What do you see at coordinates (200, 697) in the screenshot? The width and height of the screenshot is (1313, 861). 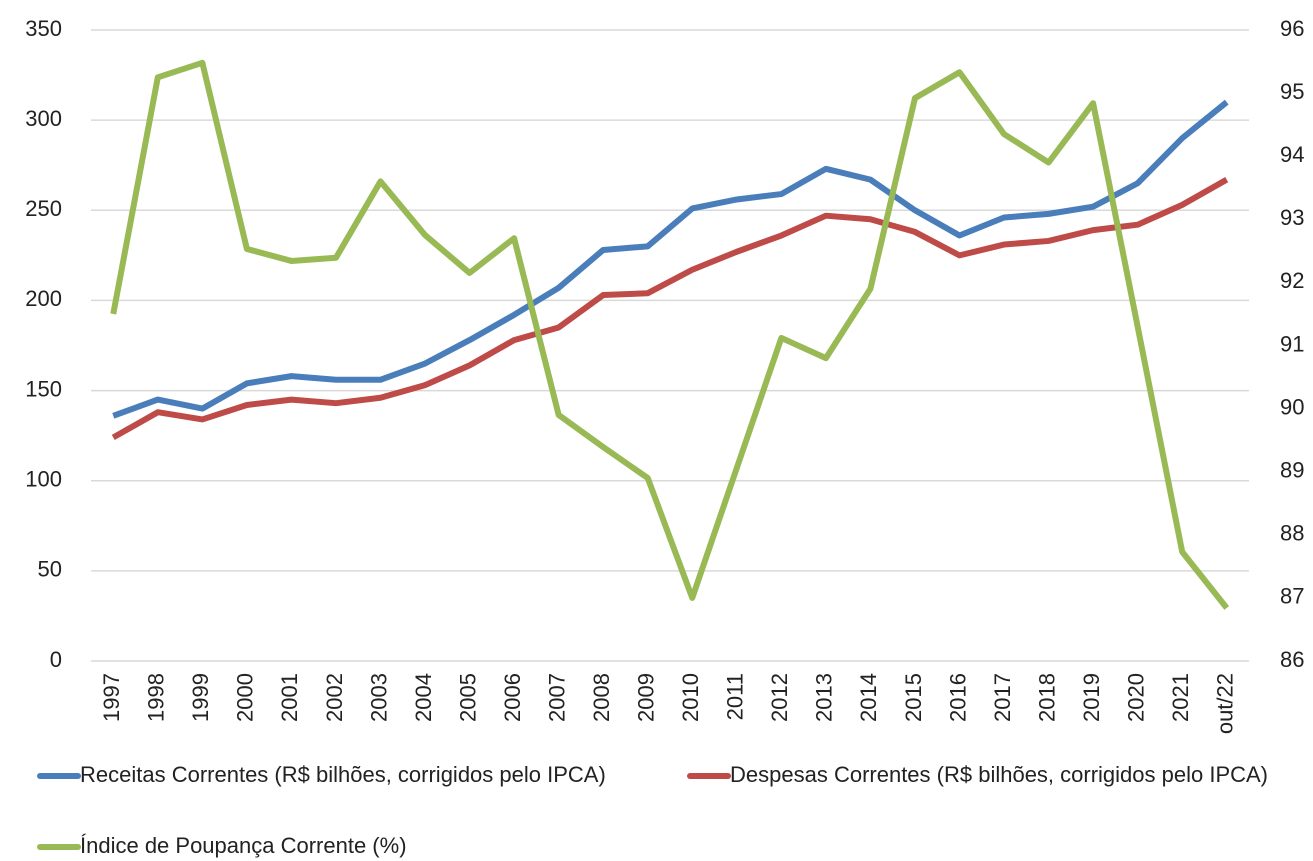 I see `x-tick-label: 1999` at bounding box center [200, 697].